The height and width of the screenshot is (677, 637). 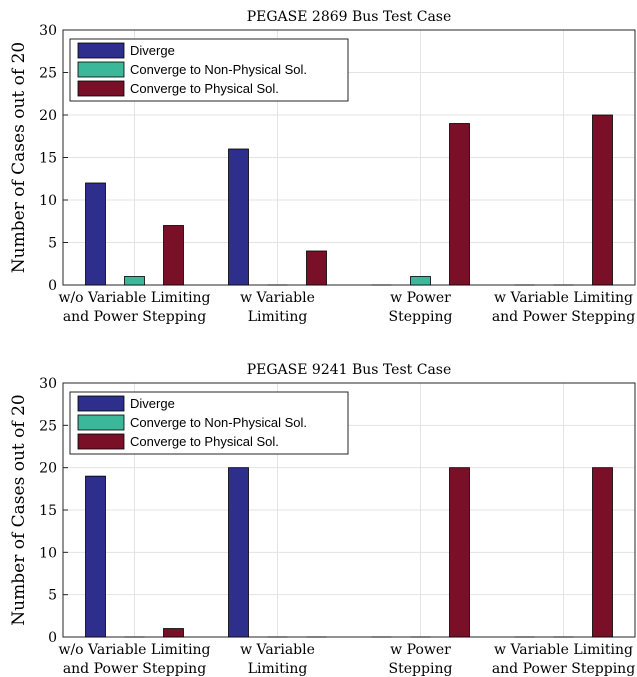 What do you see at coordinates (349, 370) in the screenshot?
I see `chart-title: PEGASE 9241 Bus Test Case` at bounding box center [349, 370].